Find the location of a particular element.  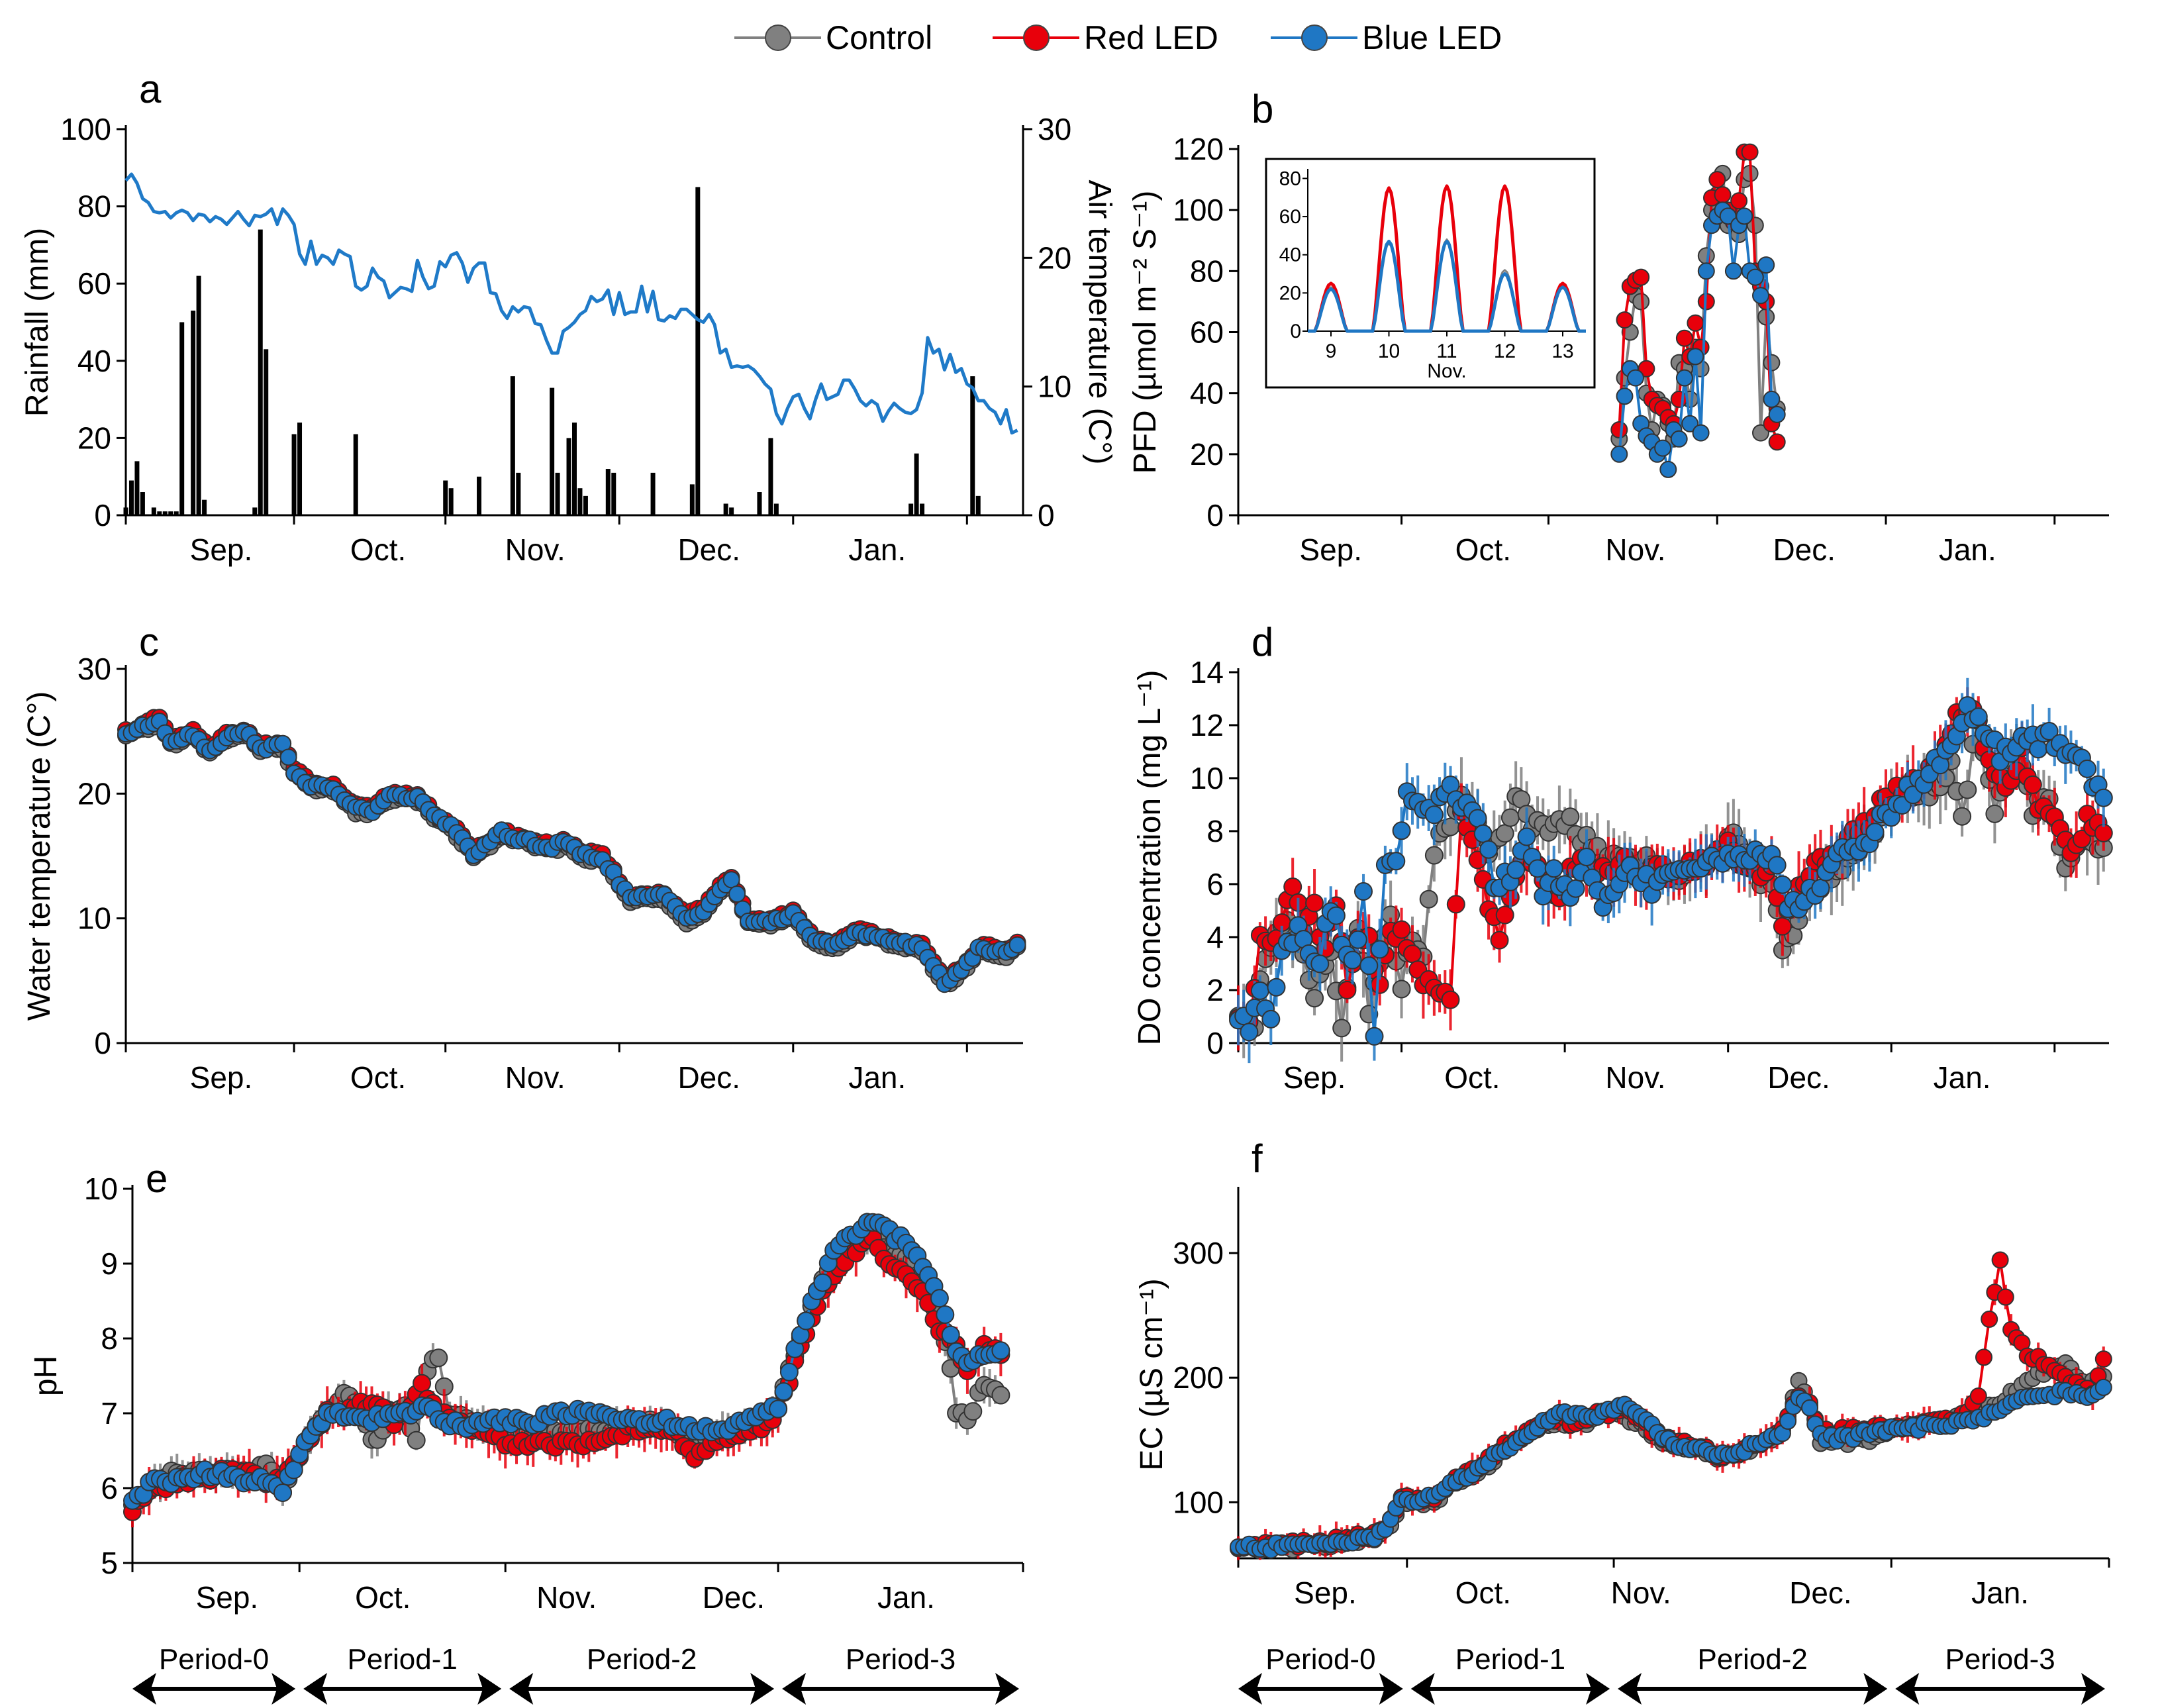

y-tick-label: 8 is located at coordinates (109, 1339).